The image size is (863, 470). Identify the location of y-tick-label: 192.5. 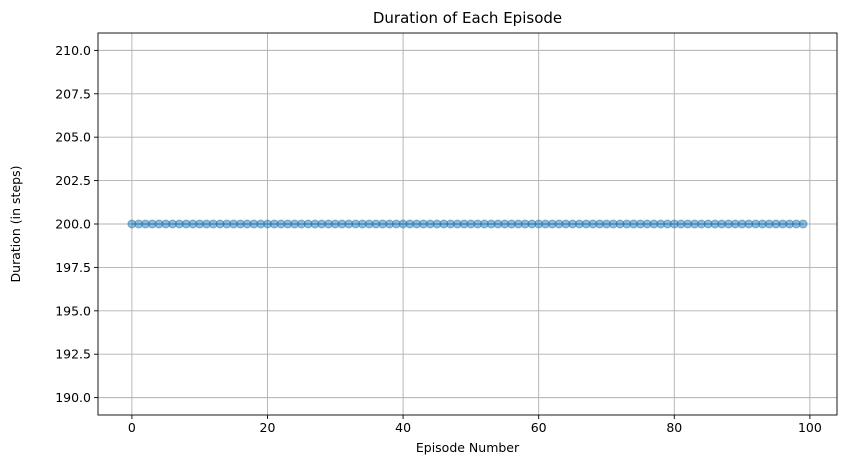
(73, 354).